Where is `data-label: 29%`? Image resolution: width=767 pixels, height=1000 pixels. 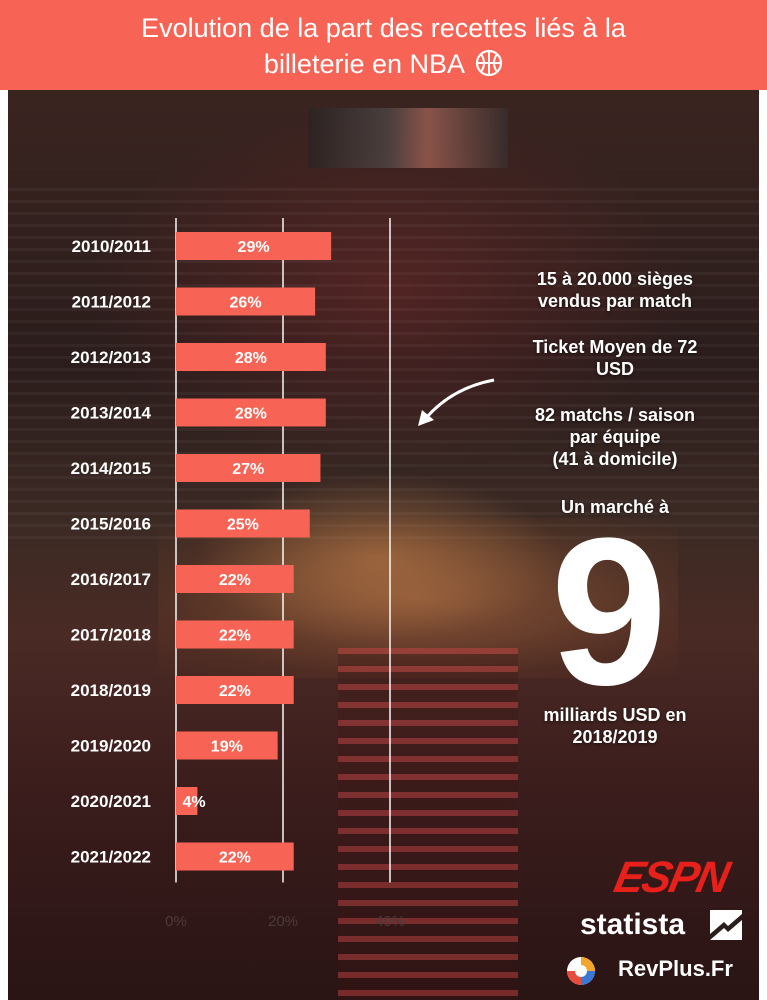 data-label: 29% is located at coordinates (254, 247).